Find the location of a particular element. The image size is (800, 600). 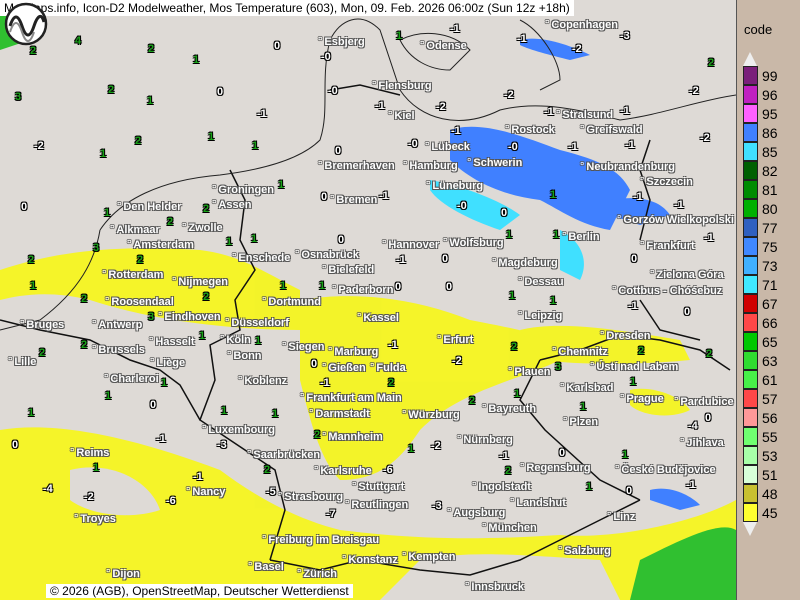

legend-item: 85 is located at coordinates (760, 151).